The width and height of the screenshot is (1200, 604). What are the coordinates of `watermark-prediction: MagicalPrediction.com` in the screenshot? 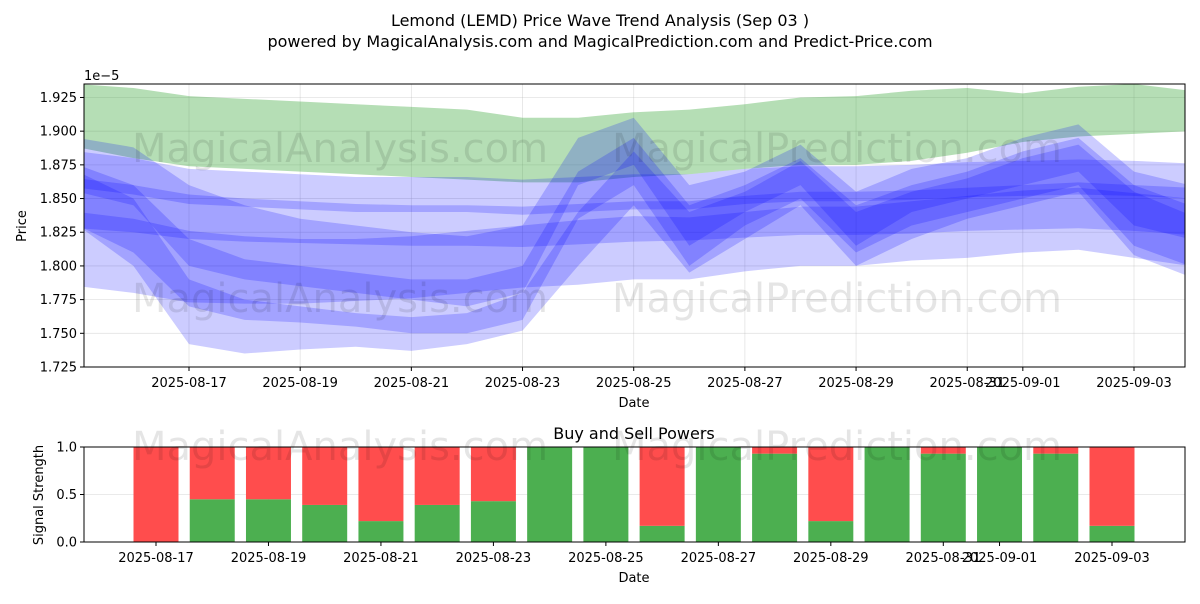 It's located at (837, 149).